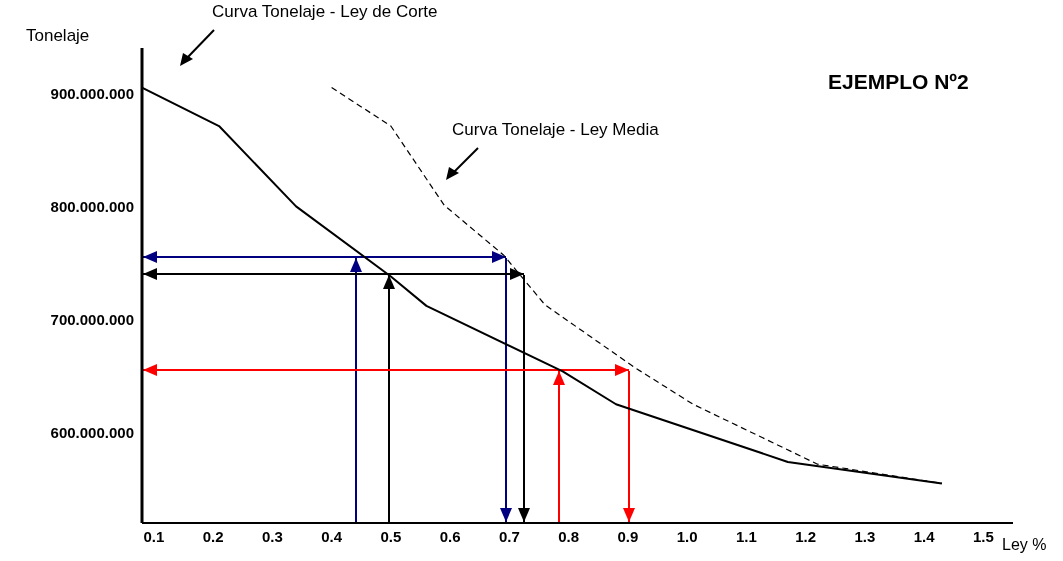  I want to click on x-tick-label: 0.3, so click(272, 536).